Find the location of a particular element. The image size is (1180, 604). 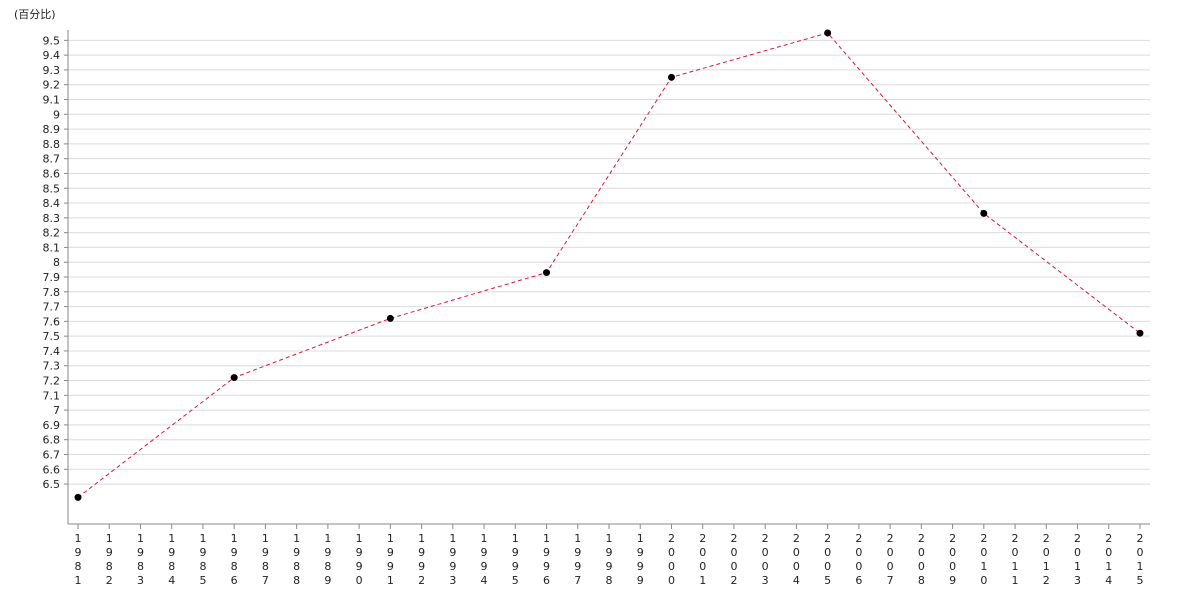

y-tick-label: 7.2 is located at coordinates (52, 381).